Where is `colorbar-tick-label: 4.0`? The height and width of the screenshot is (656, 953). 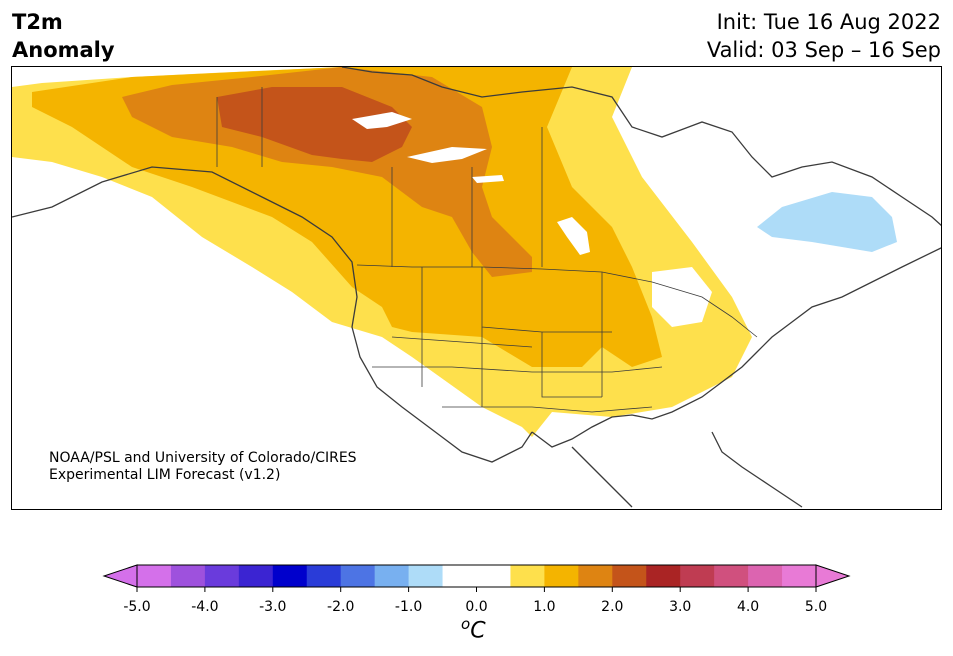
colorbar-tick-label: 4.0 is located at coordinates (748, 607).